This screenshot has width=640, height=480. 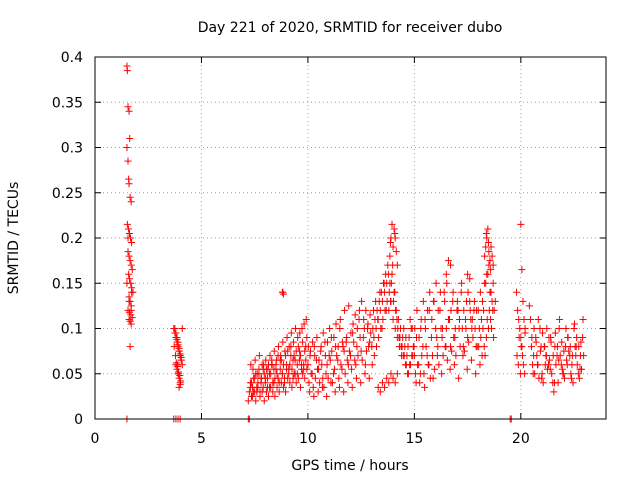 I want to click on y-tick-label: 0.15, so click(x=67, y=284).